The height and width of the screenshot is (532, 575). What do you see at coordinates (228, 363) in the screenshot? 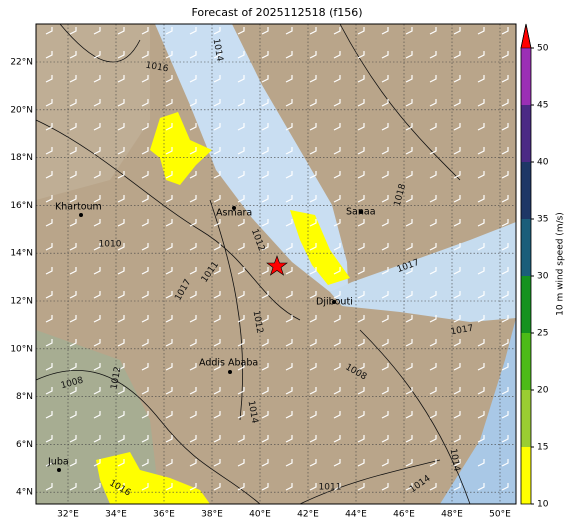
I see `city-name: Addis Ababa` at bounding box center [228, 363].